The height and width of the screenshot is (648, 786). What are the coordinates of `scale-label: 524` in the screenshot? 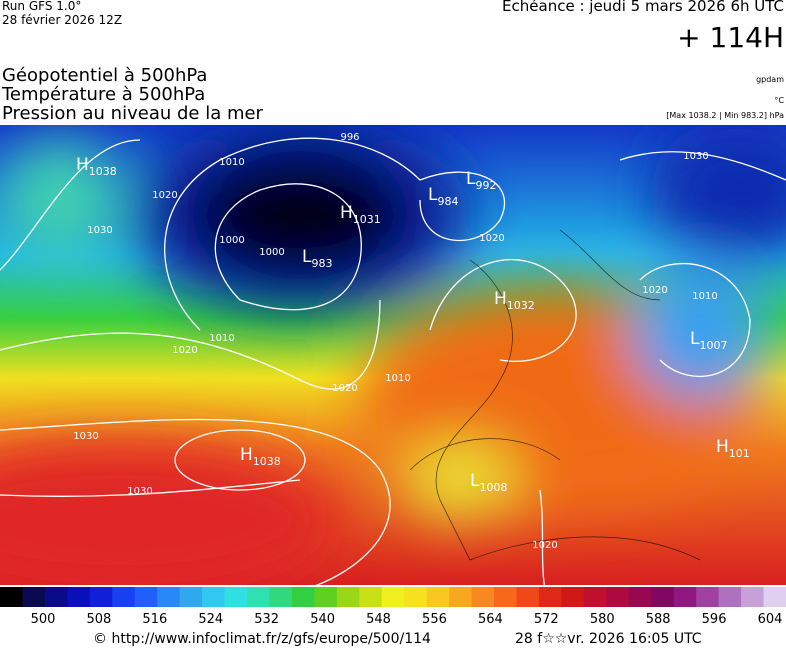 It's located at (210, 619).